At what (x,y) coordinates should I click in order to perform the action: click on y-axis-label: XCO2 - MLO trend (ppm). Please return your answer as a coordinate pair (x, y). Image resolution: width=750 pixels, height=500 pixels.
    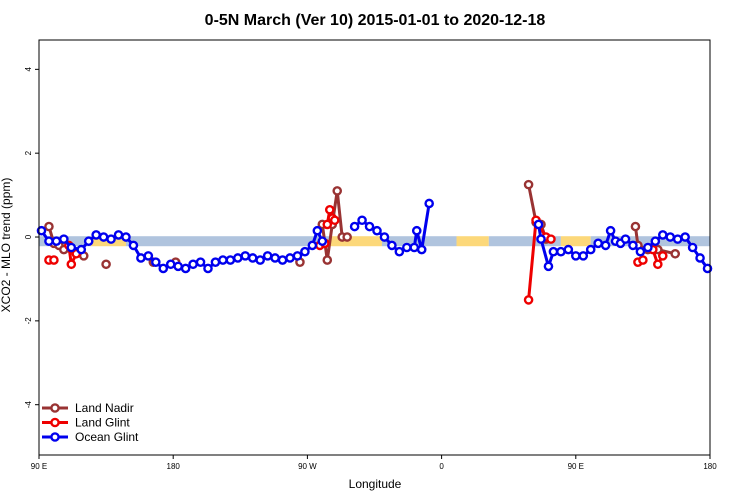
    Looking at the image, I should click on (6, 245).